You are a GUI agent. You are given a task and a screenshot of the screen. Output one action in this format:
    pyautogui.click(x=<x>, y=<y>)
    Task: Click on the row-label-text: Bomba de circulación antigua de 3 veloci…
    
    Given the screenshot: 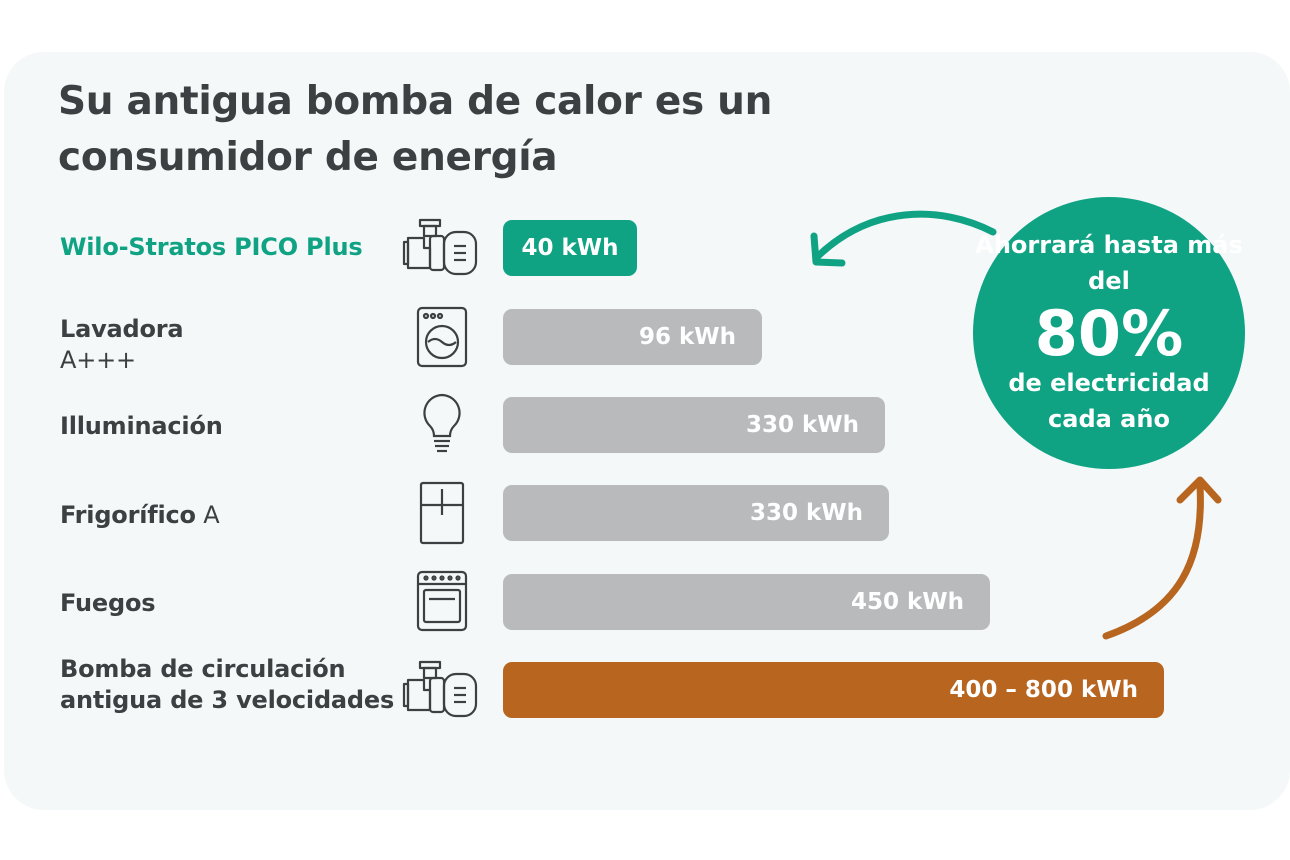 What is the action you would take?
    pyautogui.click(x=227, y=684)
    